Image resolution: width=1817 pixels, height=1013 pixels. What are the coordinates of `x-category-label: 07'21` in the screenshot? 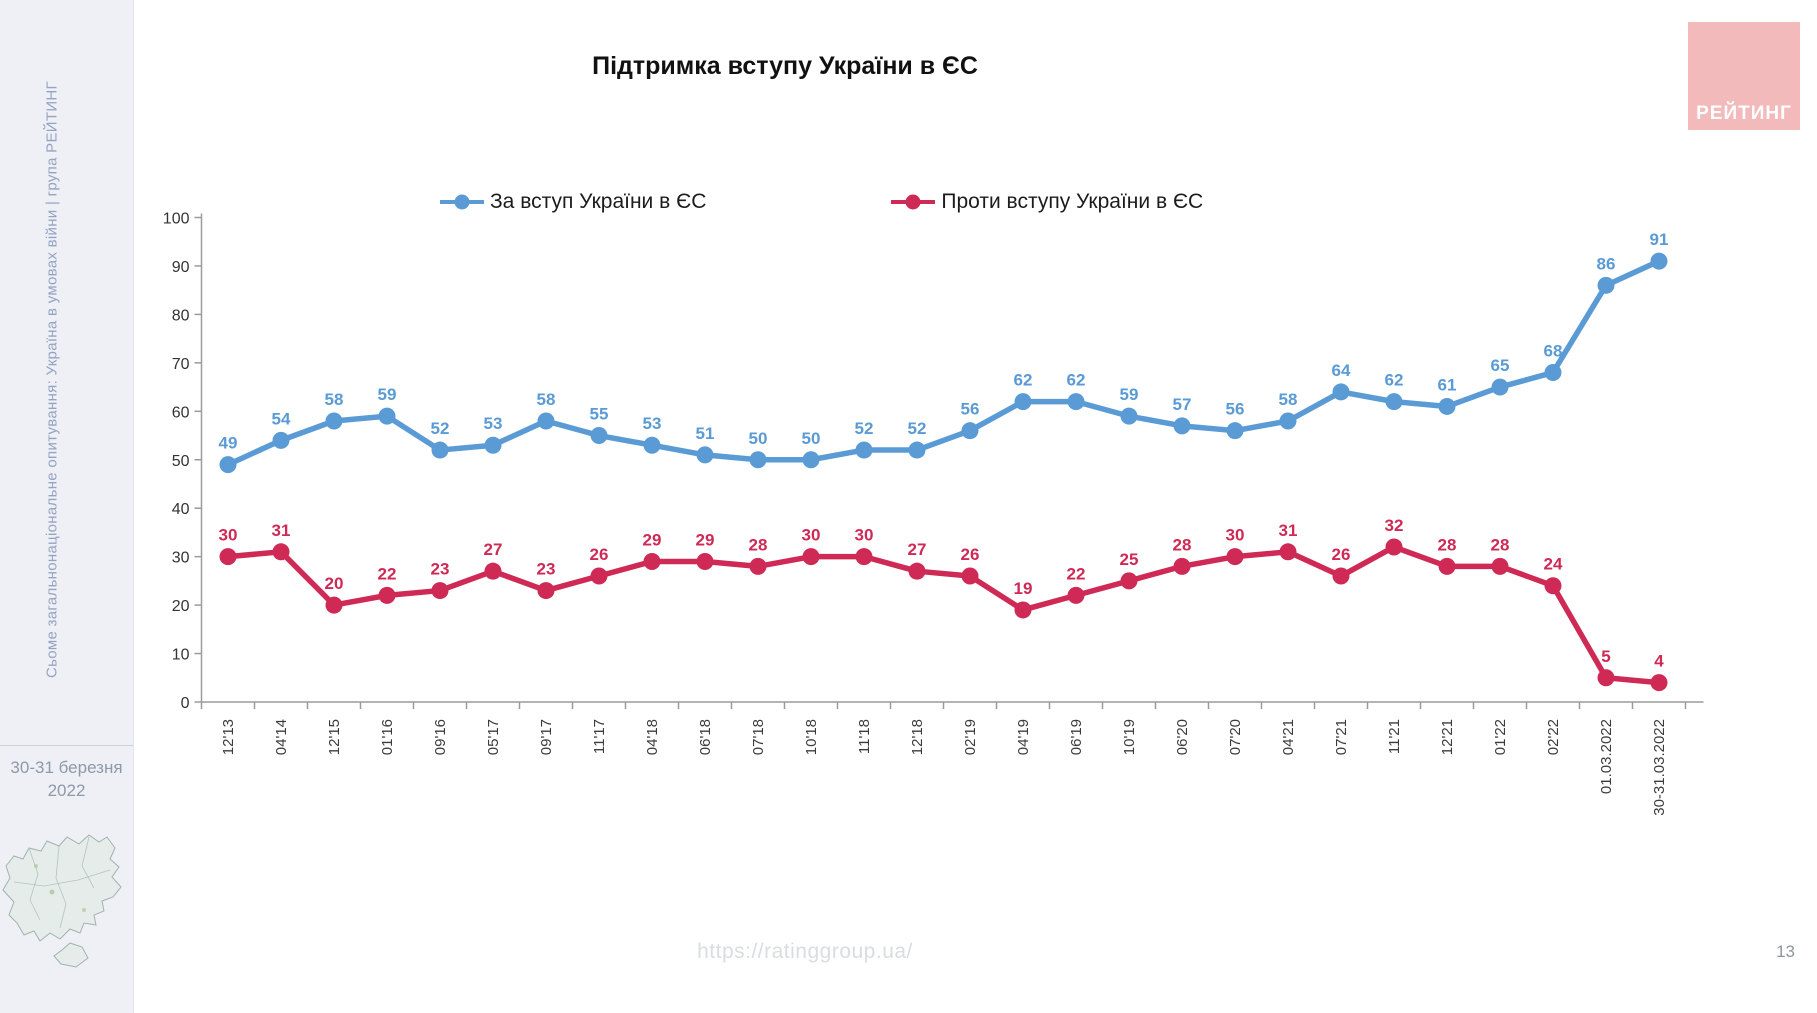 It's located at (1341, 737).